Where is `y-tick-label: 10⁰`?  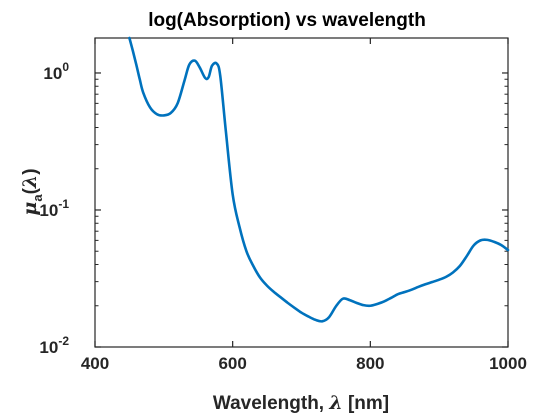 y-tick-label: 10⁰ is located at coordinates (56, 71).